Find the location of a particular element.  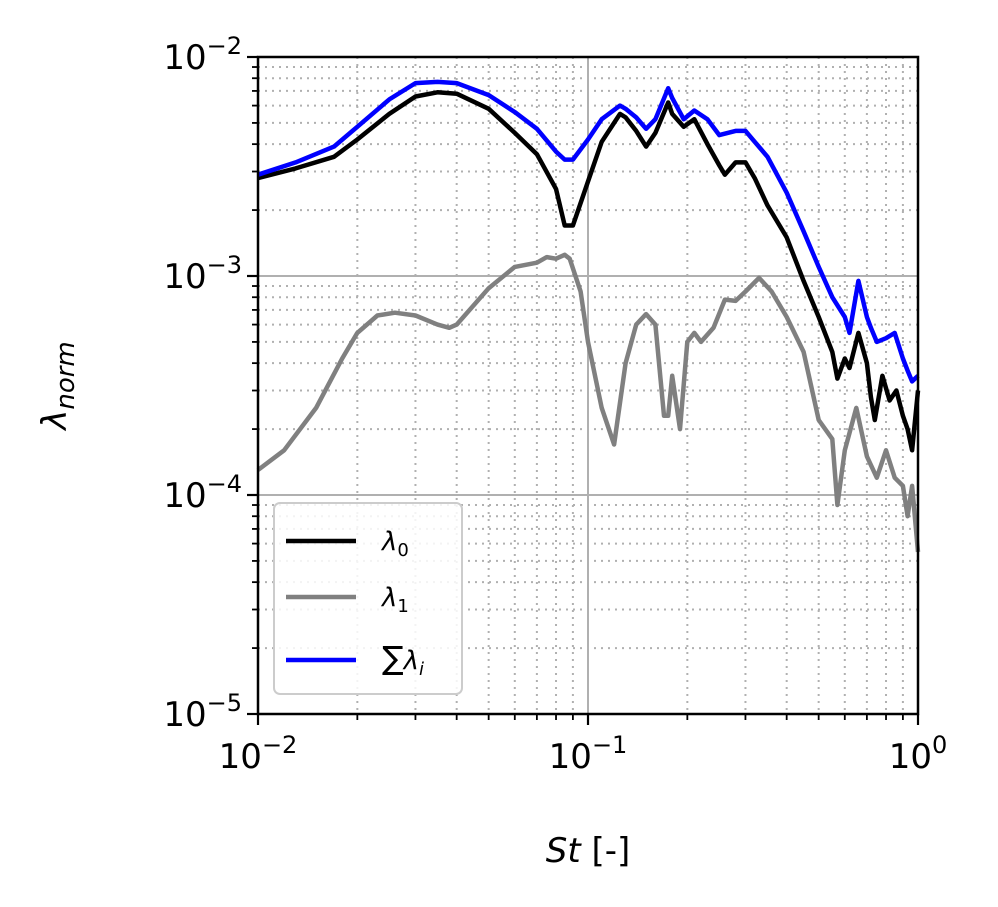

legend-label: ∑λi is located at coordinates (403, 659).